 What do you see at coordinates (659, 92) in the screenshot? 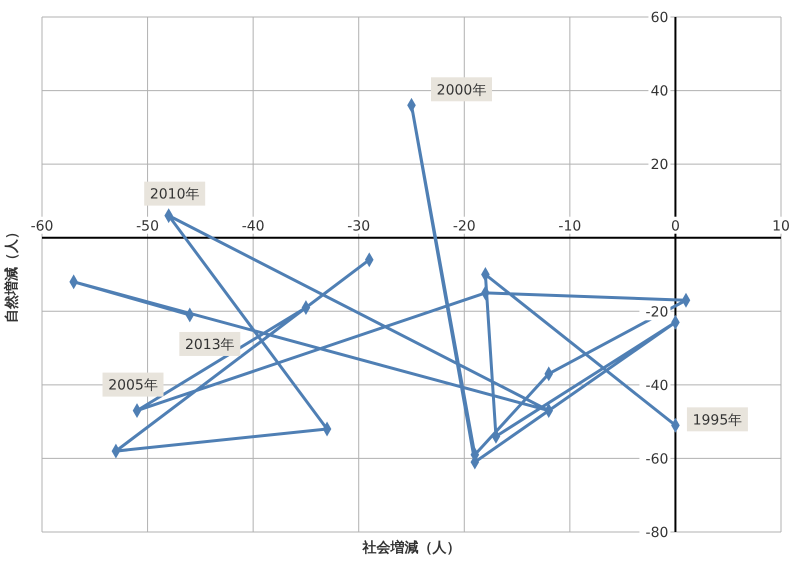
I see `y-tick-label: 40` at bounding box center [659, 92].